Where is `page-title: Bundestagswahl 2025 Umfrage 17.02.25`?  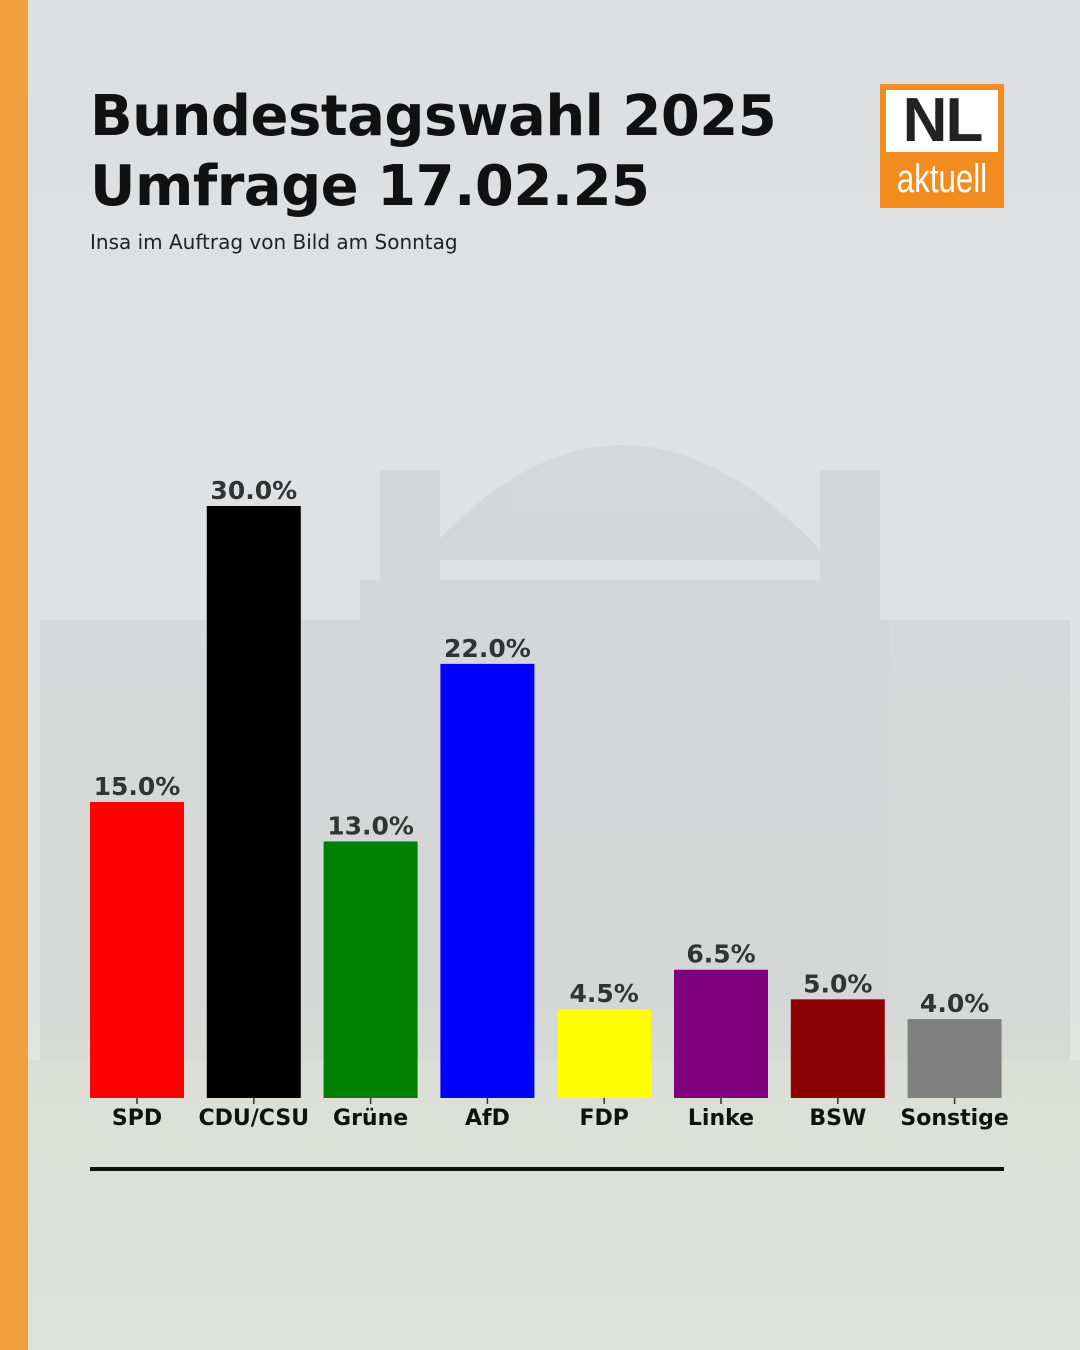
page-title: Bundestagswahl 2025 Umfrage 17.02.25 is located at coordinates (433, 152).